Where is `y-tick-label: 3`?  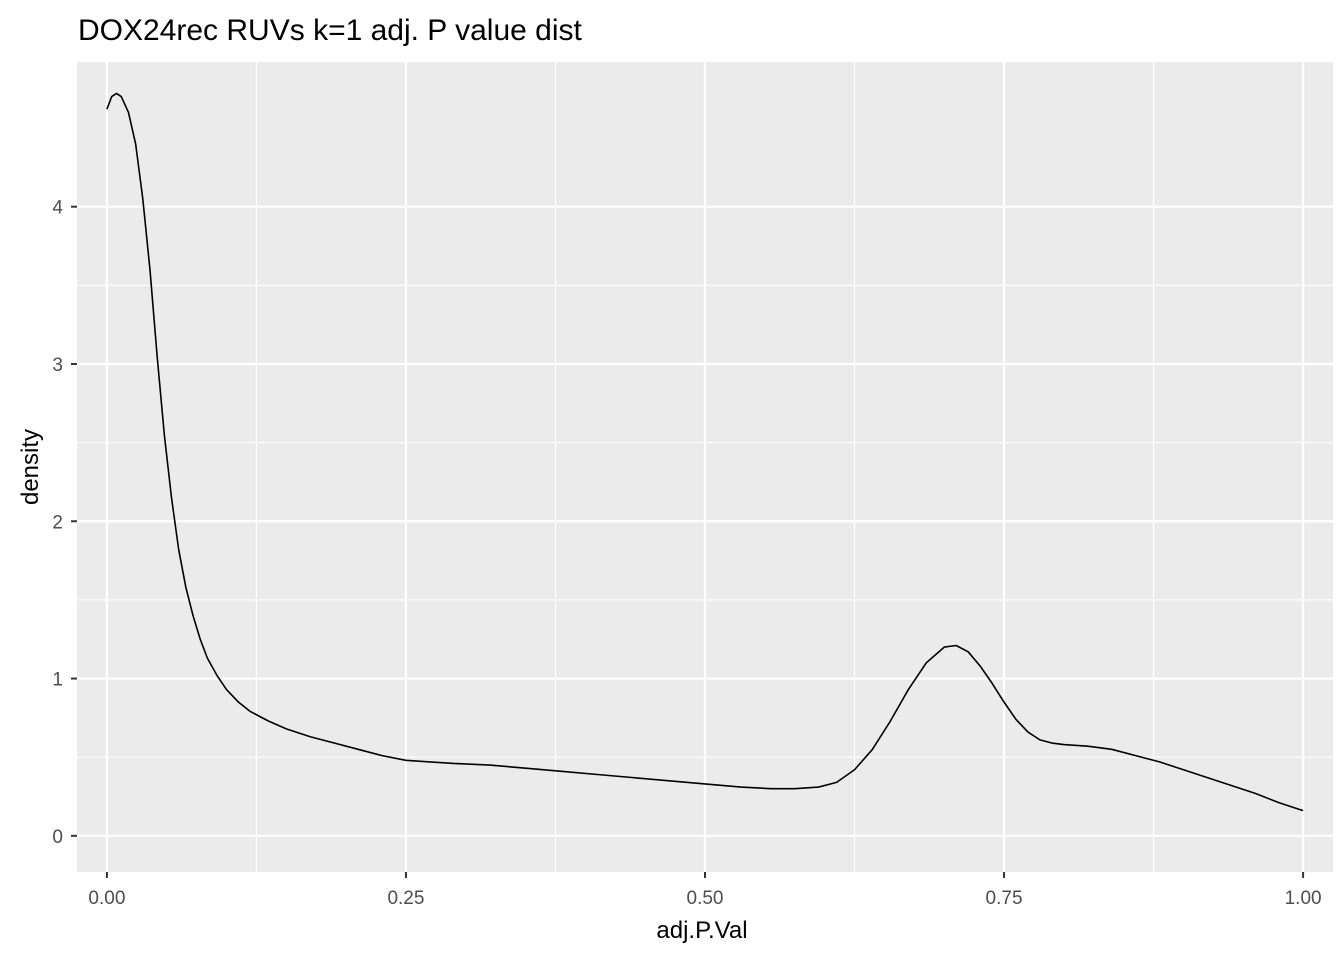
y-tick-label: 3 is located at coordinates (57, 365).